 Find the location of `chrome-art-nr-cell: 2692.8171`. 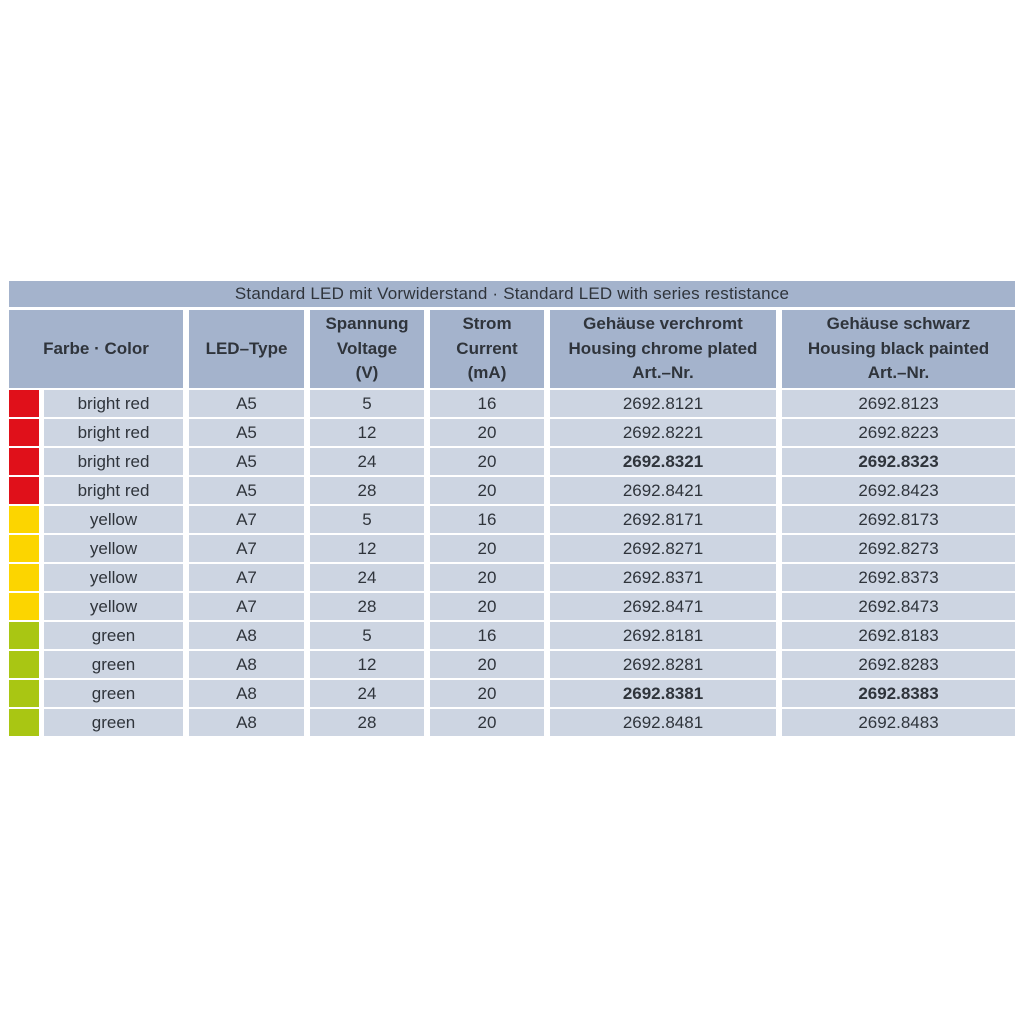

chrome-art-nr-cell: 2692.8171 is located at coordinates (663, 519).